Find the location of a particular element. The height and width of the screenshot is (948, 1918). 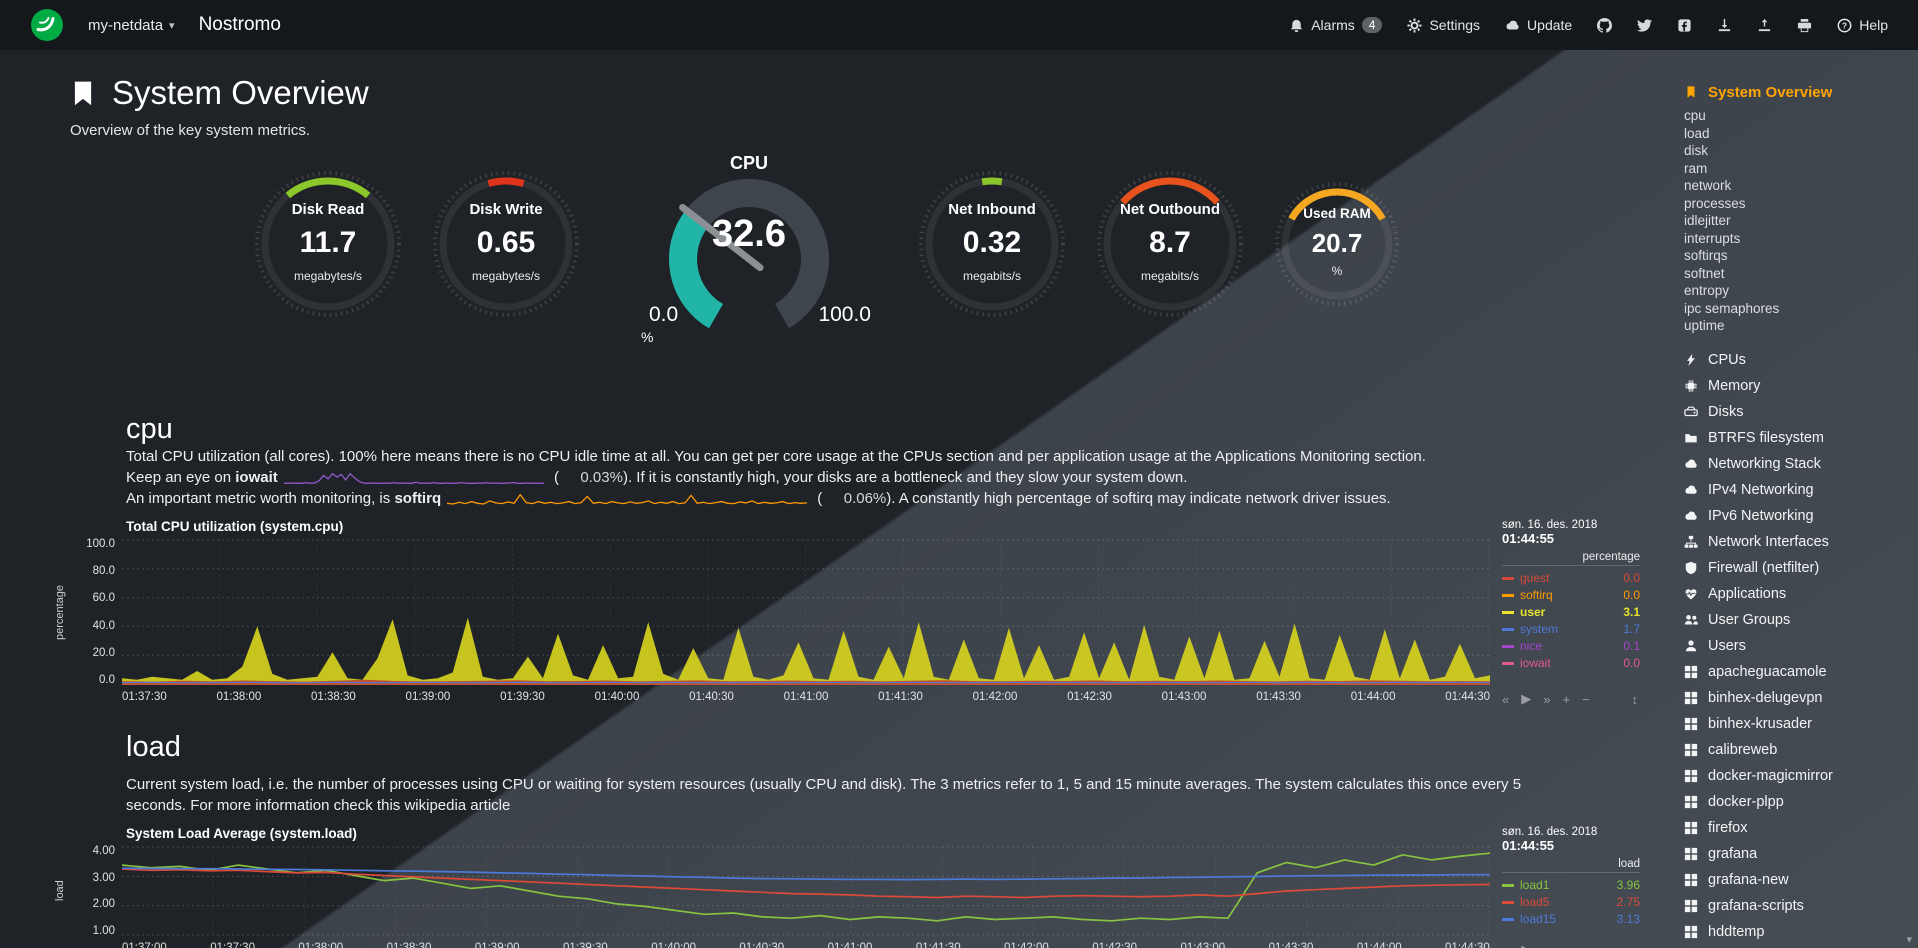

sidebar-subitem-network: network is located at coordinates (1797, 186).